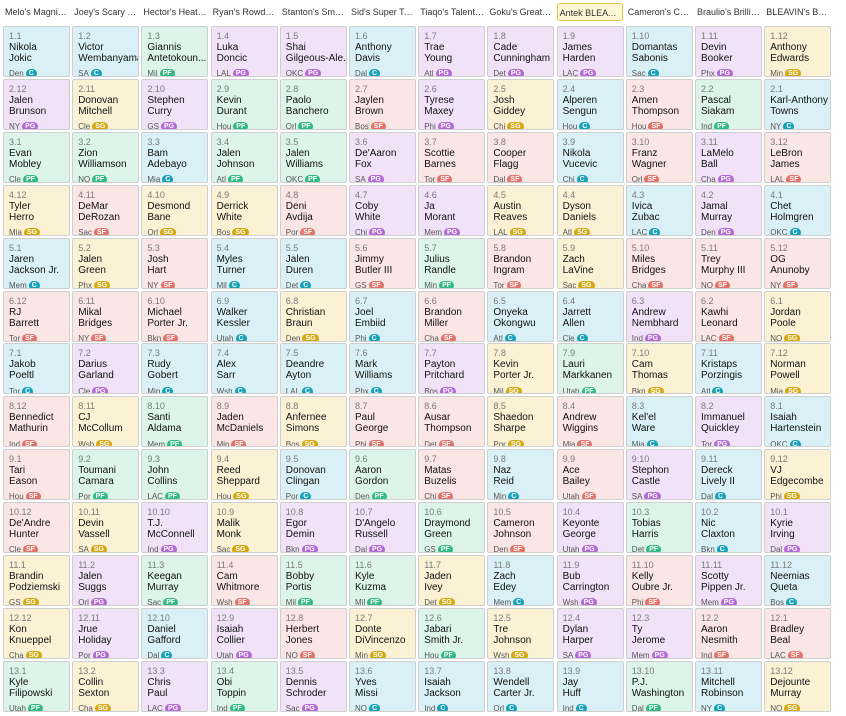  What do you see at coordinates (313, 422) in the screenshot?
I see `pick-cell: 8.8 Anfernee Simons Bos SG` at bounding box center [313, 422].